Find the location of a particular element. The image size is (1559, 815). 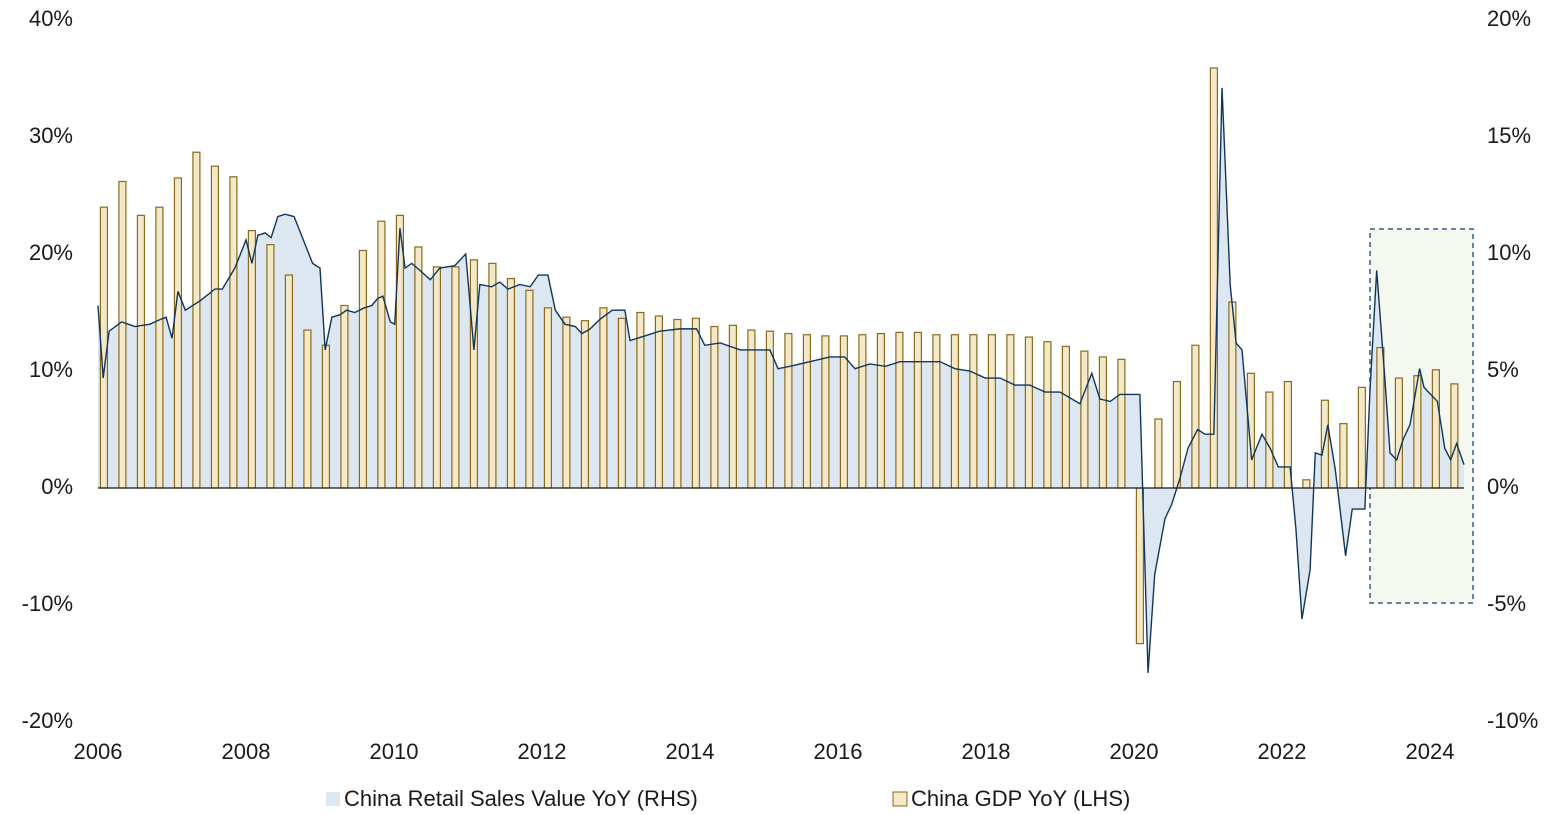

x-tick-label: 2010 is located at coordinates (394, 751).